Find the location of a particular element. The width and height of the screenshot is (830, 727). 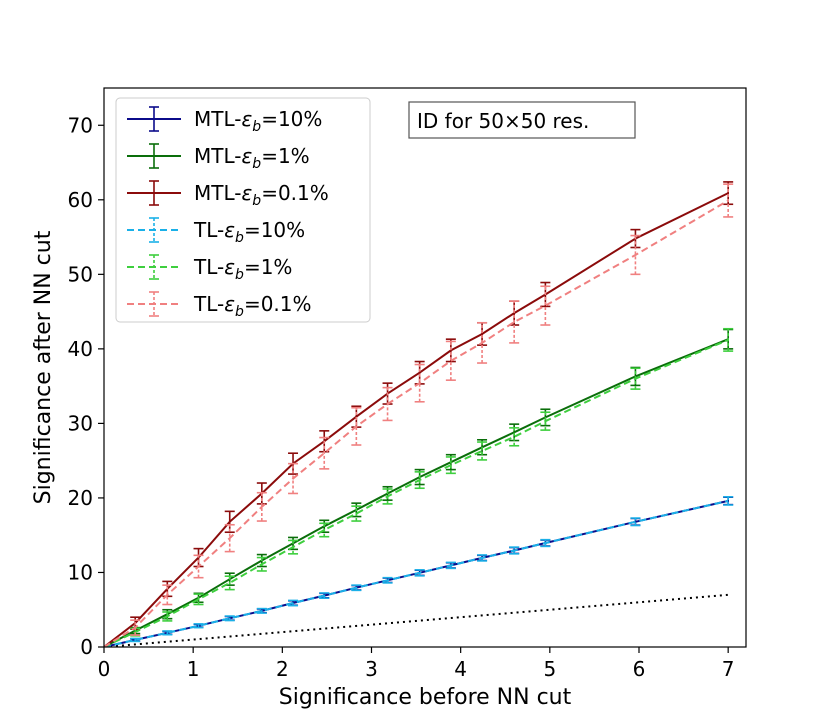

x-tick-label: 6 is located at coordinates (639, 669).